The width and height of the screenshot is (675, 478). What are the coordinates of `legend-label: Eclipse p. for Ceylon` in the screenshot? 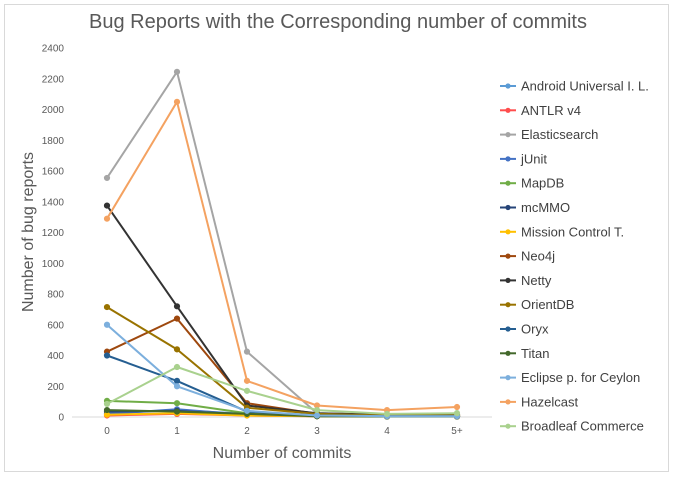 It's located at (580, 377).